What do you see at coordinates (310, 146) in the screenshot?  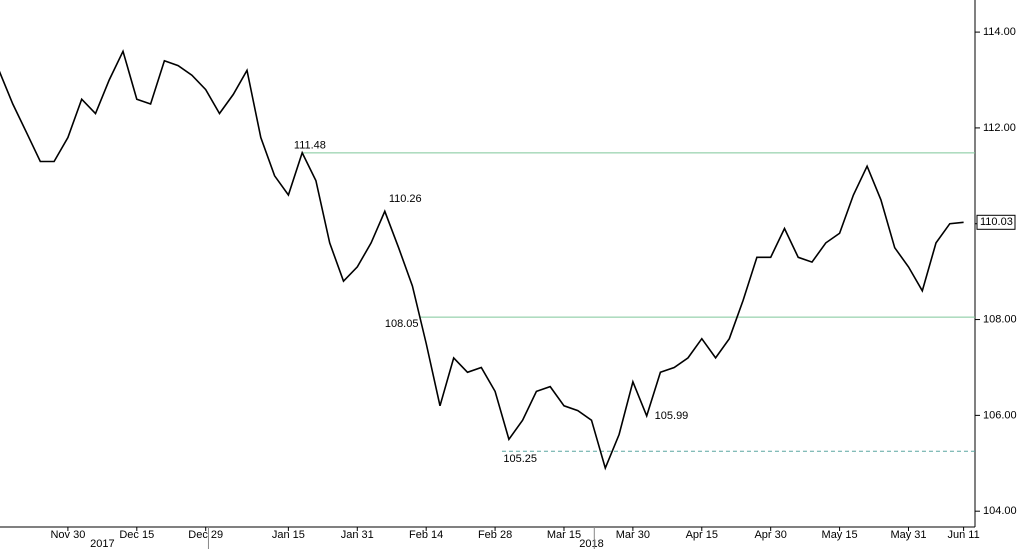 I see `level-label: 111.48` at bounding box center [310, 146].